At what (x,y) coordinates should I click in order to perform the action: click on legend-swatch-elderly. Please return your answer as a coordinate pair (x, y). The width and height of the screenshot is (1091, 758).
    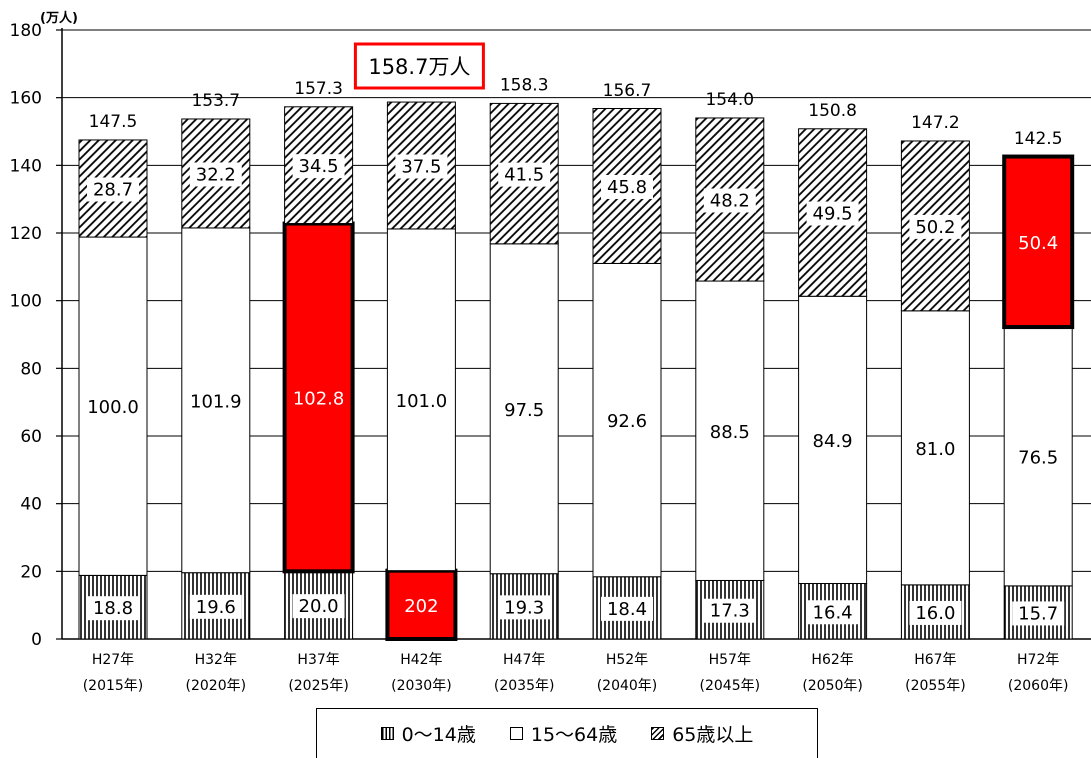
    Looking at the image, I should click on (658, 733).